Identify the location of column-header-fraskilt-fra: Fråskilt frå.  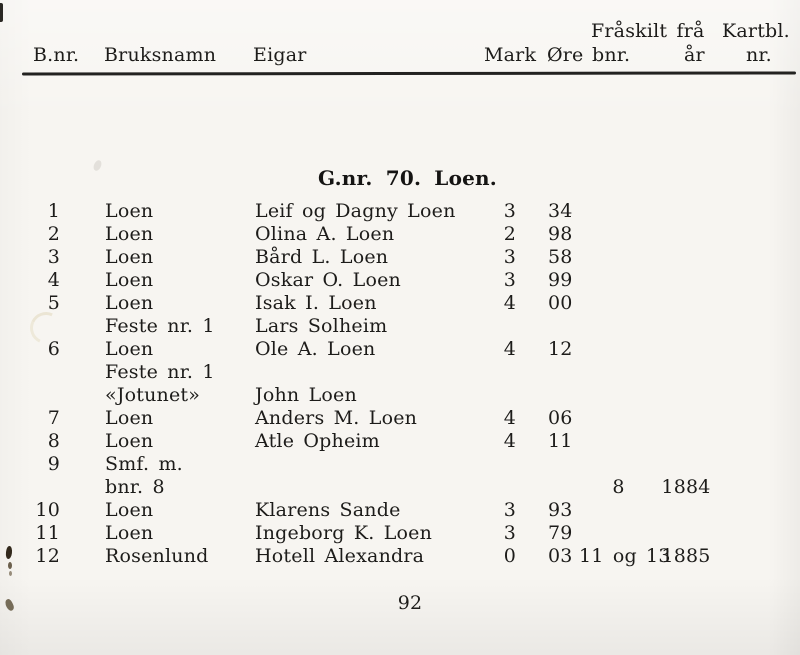
(648, 31).